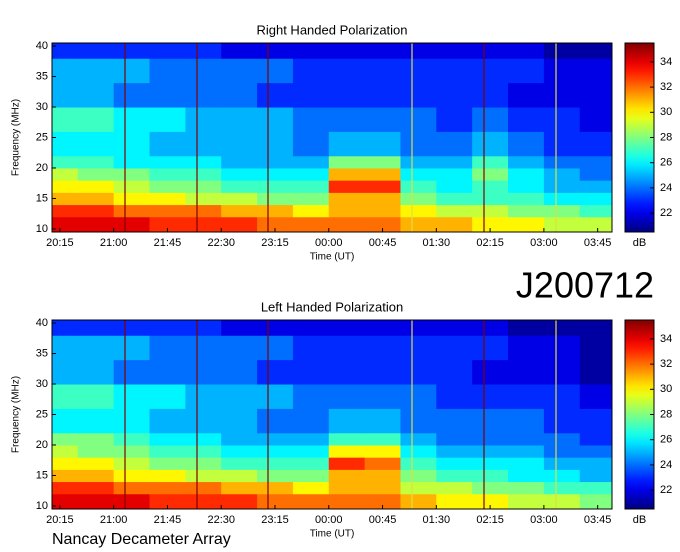 The height and width of the screenshot is (552, 680). Describe the element at coordinates (666, 414) in the screenshot. I see `colorbar-tick-label: 28` at that location.